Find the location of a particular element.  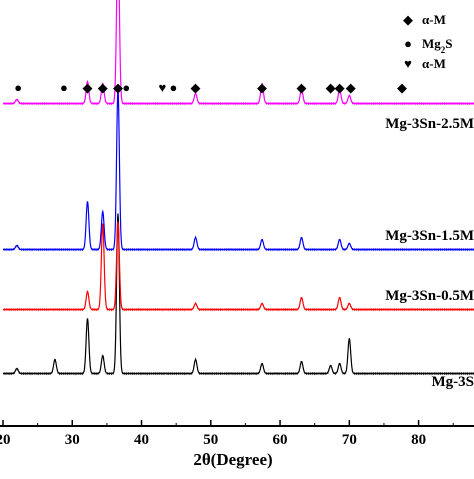

sample-label: Mg-3S is located at coordinates (453, 382).